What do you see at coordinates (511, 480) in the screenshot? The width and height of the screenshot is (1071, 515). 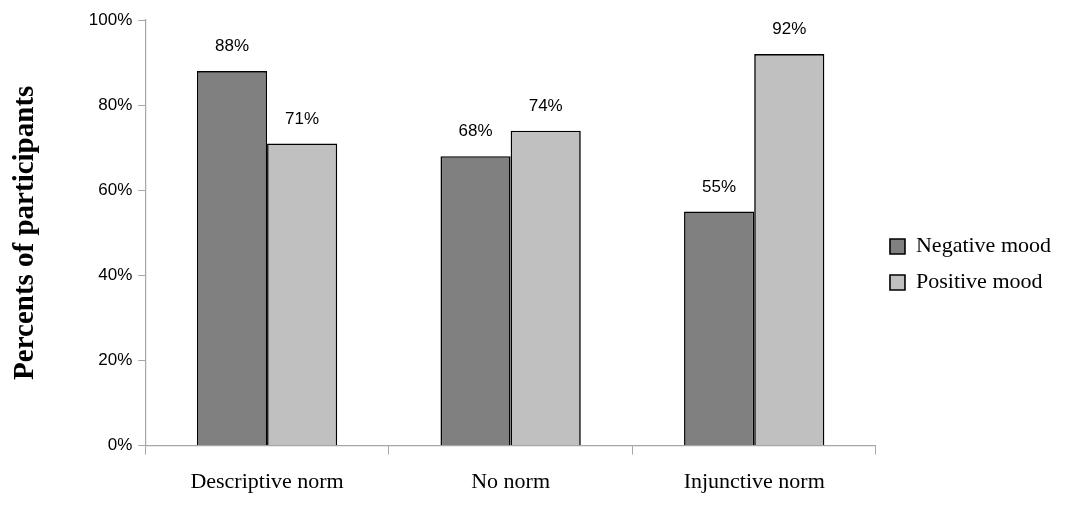 I see `x-tick-label: No norm` at bounding box center [511, 480].